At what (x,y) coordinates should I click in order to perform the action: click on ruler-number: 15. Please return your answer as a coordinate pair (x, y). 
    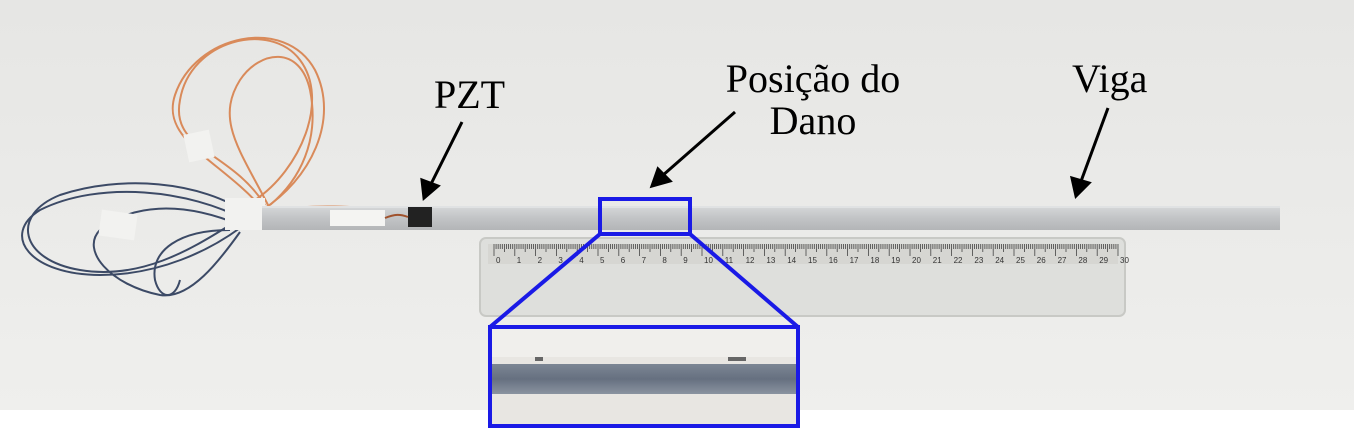
    Looking at the image, I should click on (812, 260).